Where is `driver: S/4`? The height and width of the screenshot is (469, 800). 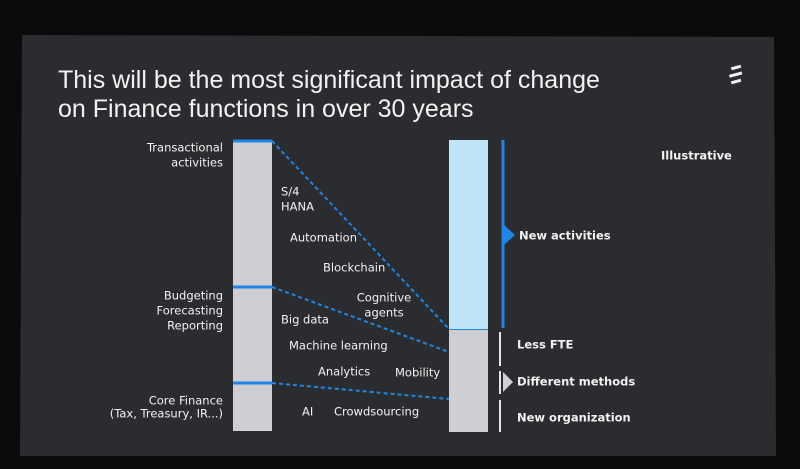 driver: S/4 is located at coordinates (290, 192).